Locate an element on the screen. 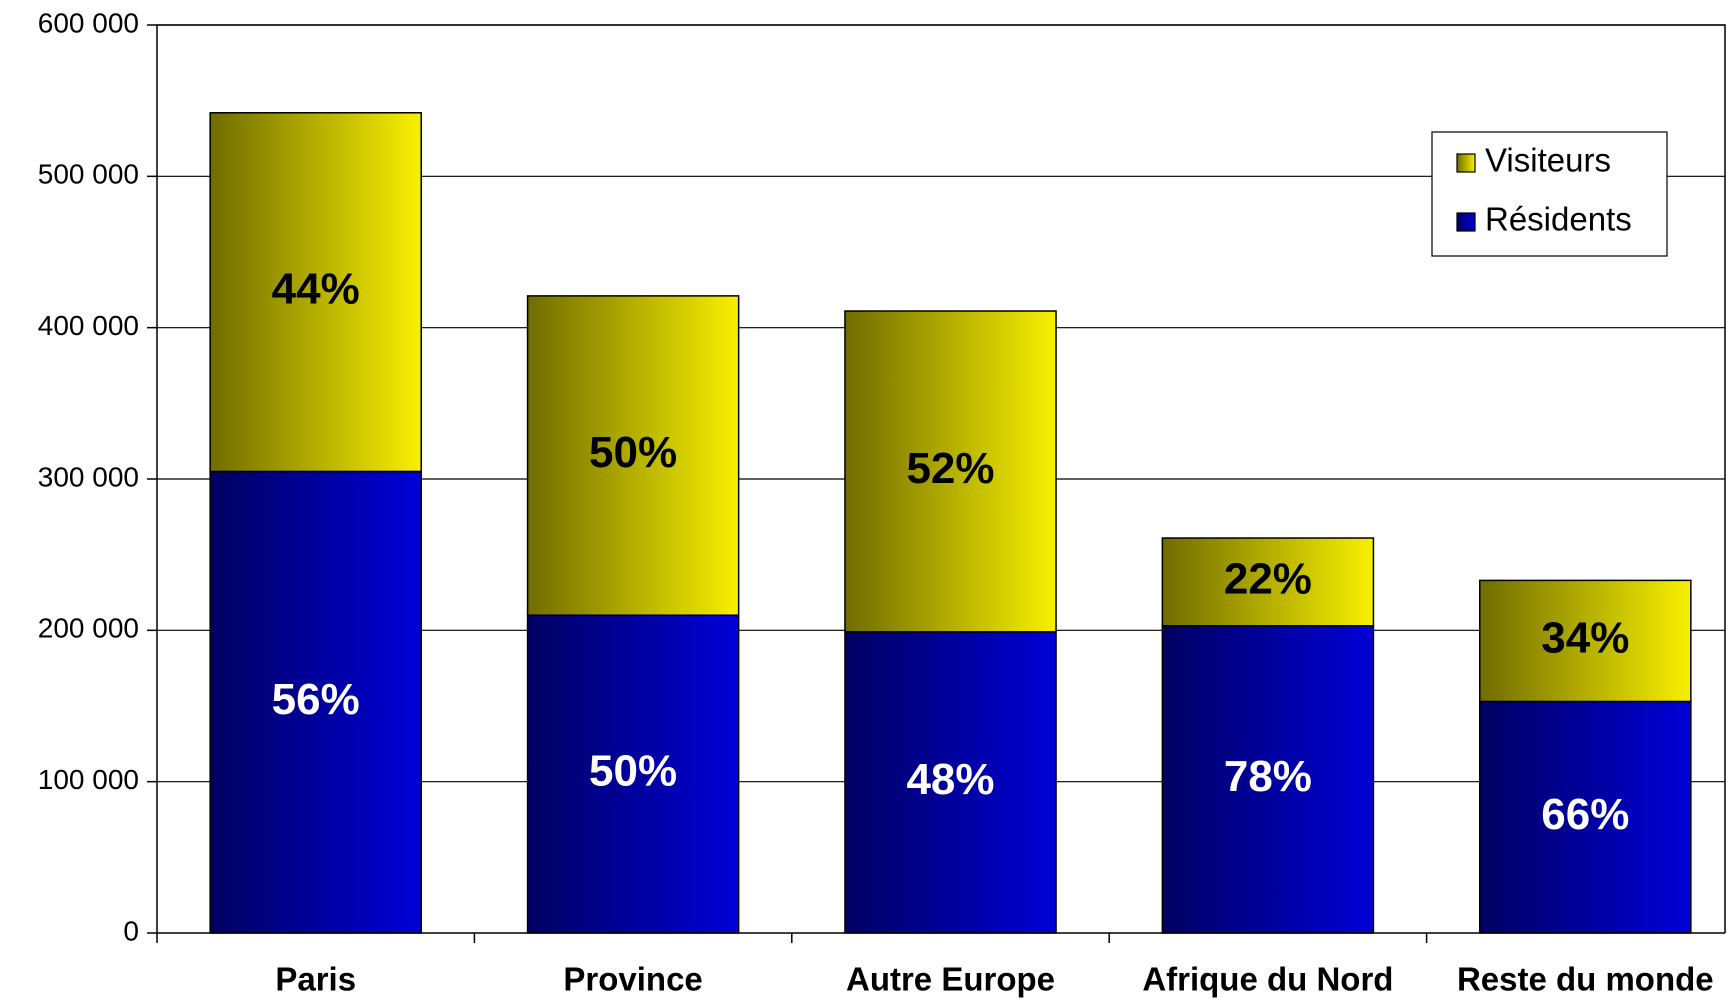 Image resolution: width=1731 pixels, height=1002 pixels. data-label: 48% is located at coordinates (950, 779).